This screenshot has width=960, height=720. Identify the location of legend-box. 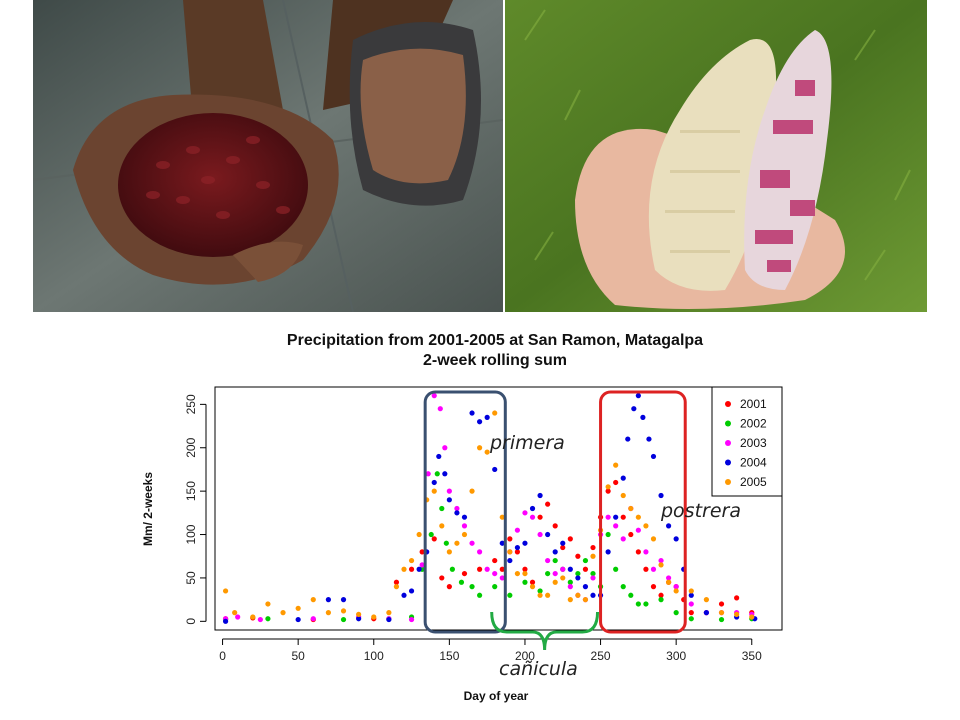
(747, 441).